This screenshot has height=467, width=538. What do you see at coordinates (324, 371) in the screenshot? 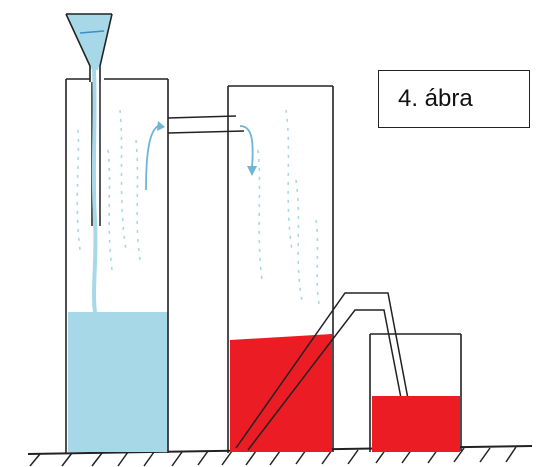
I see `siphon-tube` at bounding box center [324, 371].